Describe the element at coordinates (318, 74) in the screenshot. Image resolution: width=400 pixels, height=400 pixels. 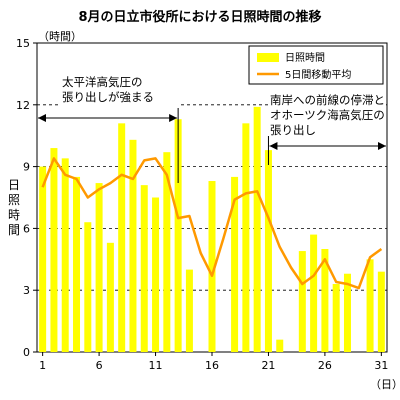
I see `legend-label-line: 5日間移動平均` at that location.